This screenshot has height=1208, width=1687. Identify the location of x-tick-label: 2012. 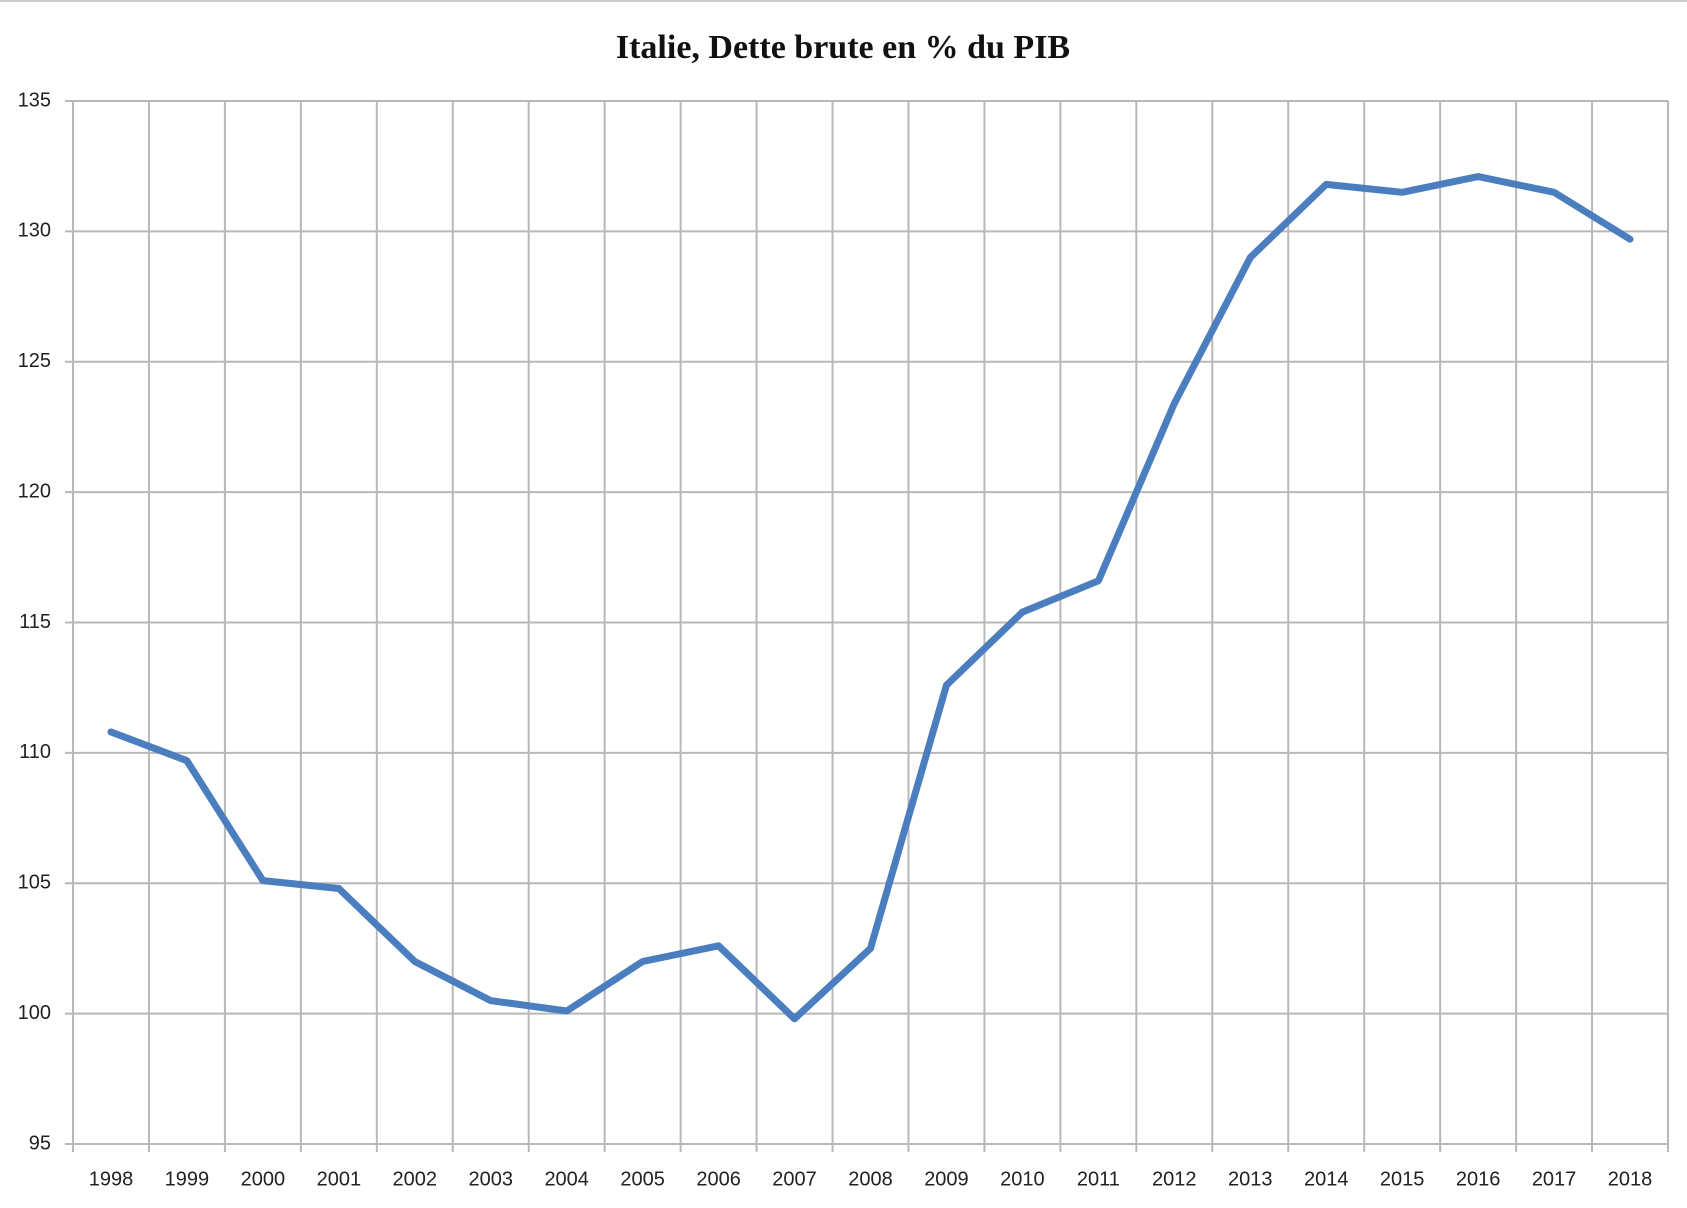
(1174, 1179).